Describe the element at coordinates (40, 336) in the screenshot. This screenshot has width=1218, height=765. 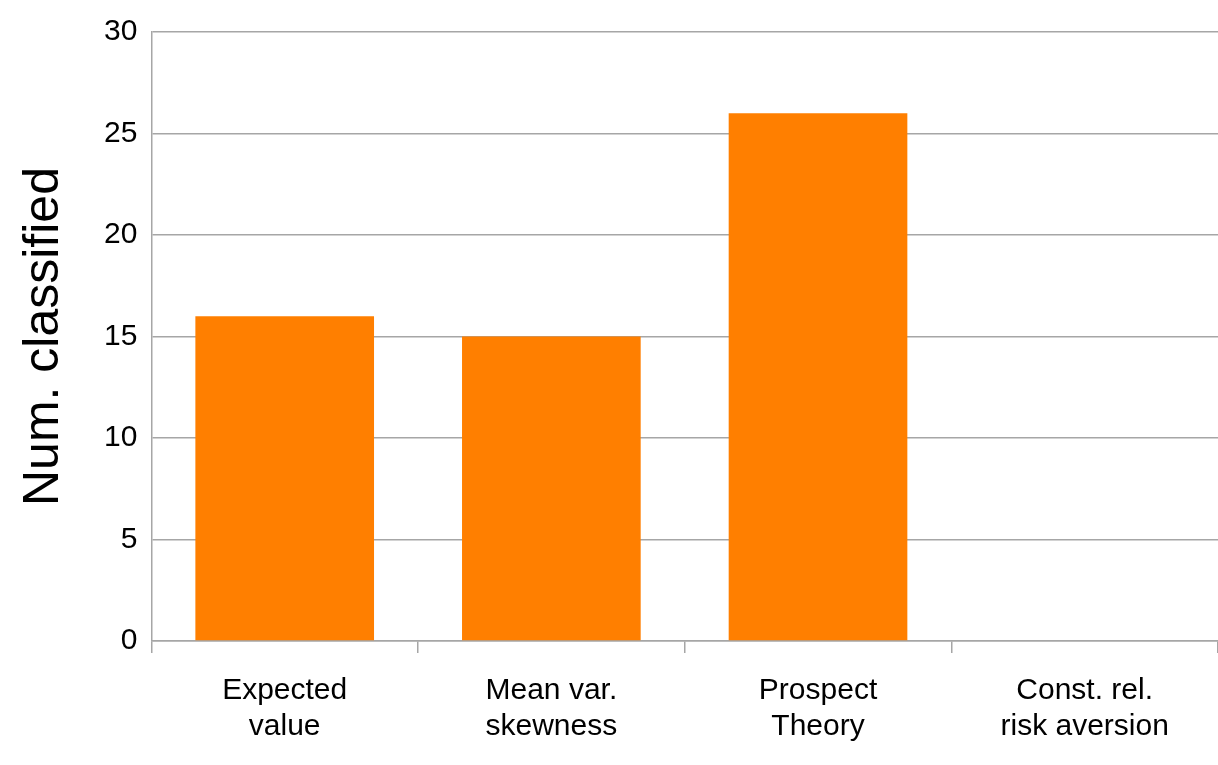
I see `y-axis-title: Num. classified` at that location.